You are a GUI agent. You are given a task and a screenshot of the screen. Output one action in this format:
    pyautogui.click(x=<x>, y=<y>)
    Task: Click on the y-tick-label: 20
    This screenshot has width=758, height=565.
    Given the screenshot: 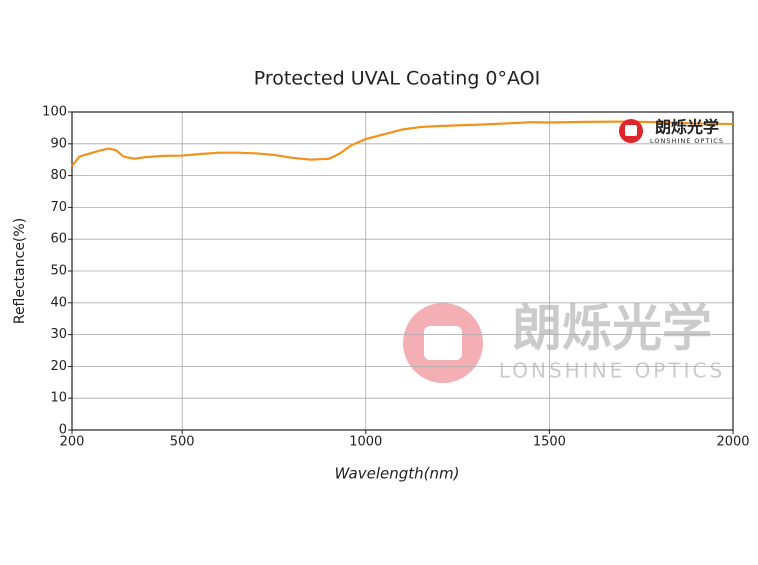 What is the action you would take?
    pyautogui.click(x=58, y=366)
    